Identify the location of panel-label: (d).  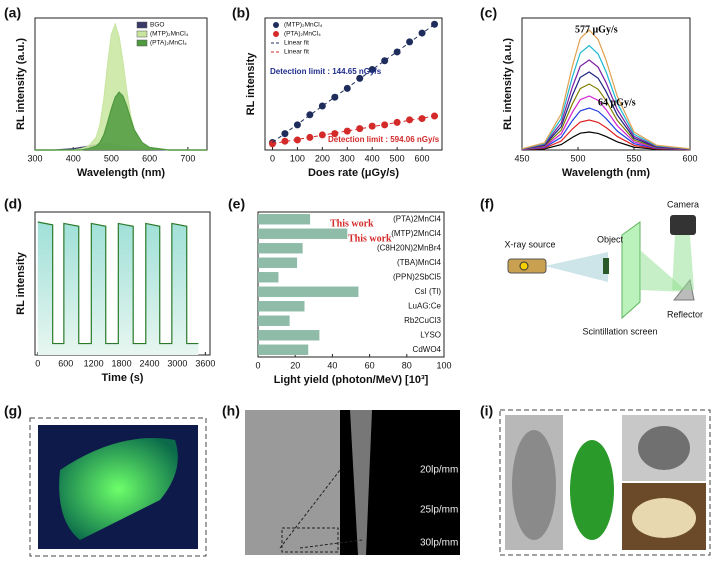
(13, 204).